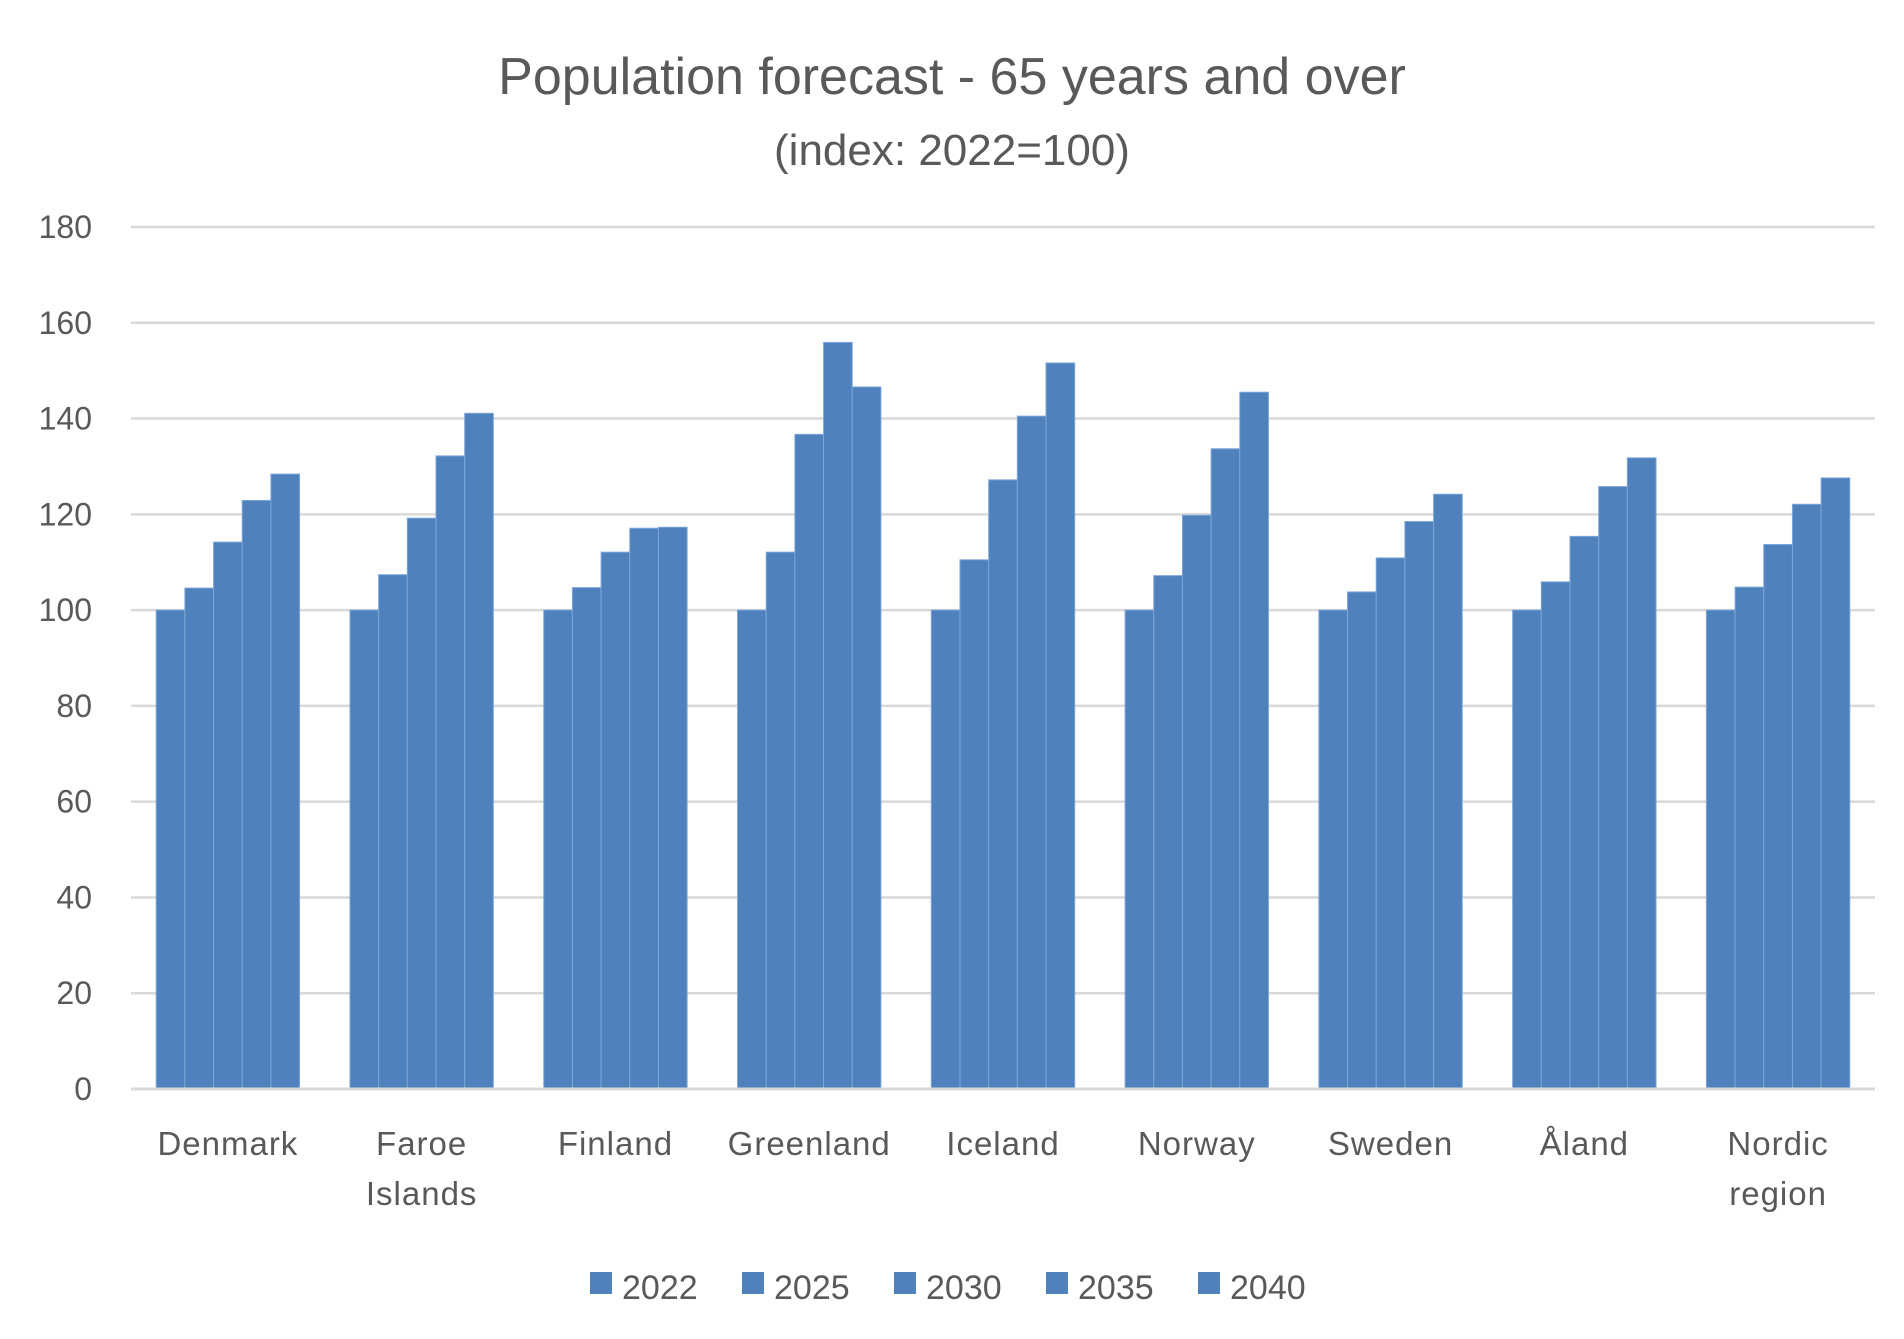 This screenshot has height=1339, width=1904. Describe the element at coordinates (74, 897) in the screenshot. I see `y-tick-label: 40` at that location.